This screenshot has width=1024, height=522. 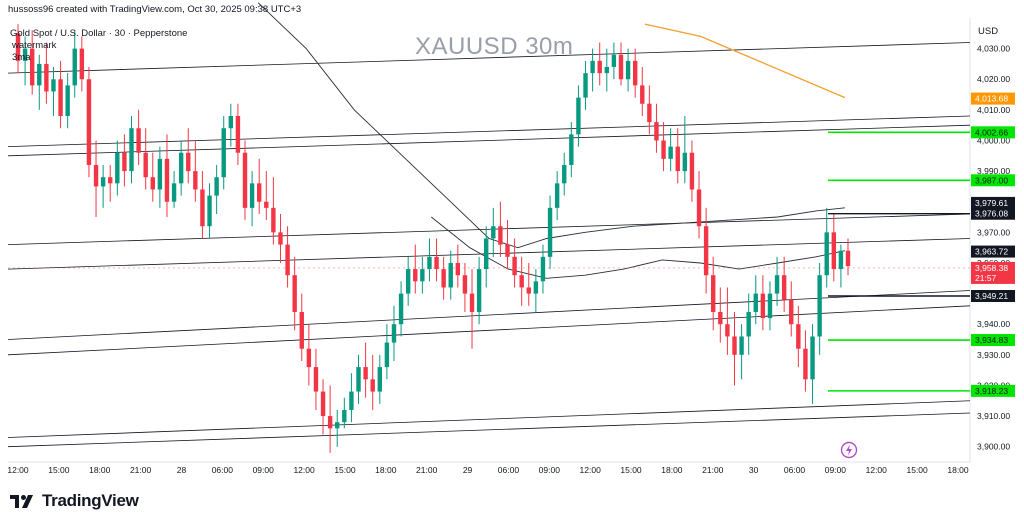 I want to click on price-label: 3,979.61, so click(x=991, y=203).